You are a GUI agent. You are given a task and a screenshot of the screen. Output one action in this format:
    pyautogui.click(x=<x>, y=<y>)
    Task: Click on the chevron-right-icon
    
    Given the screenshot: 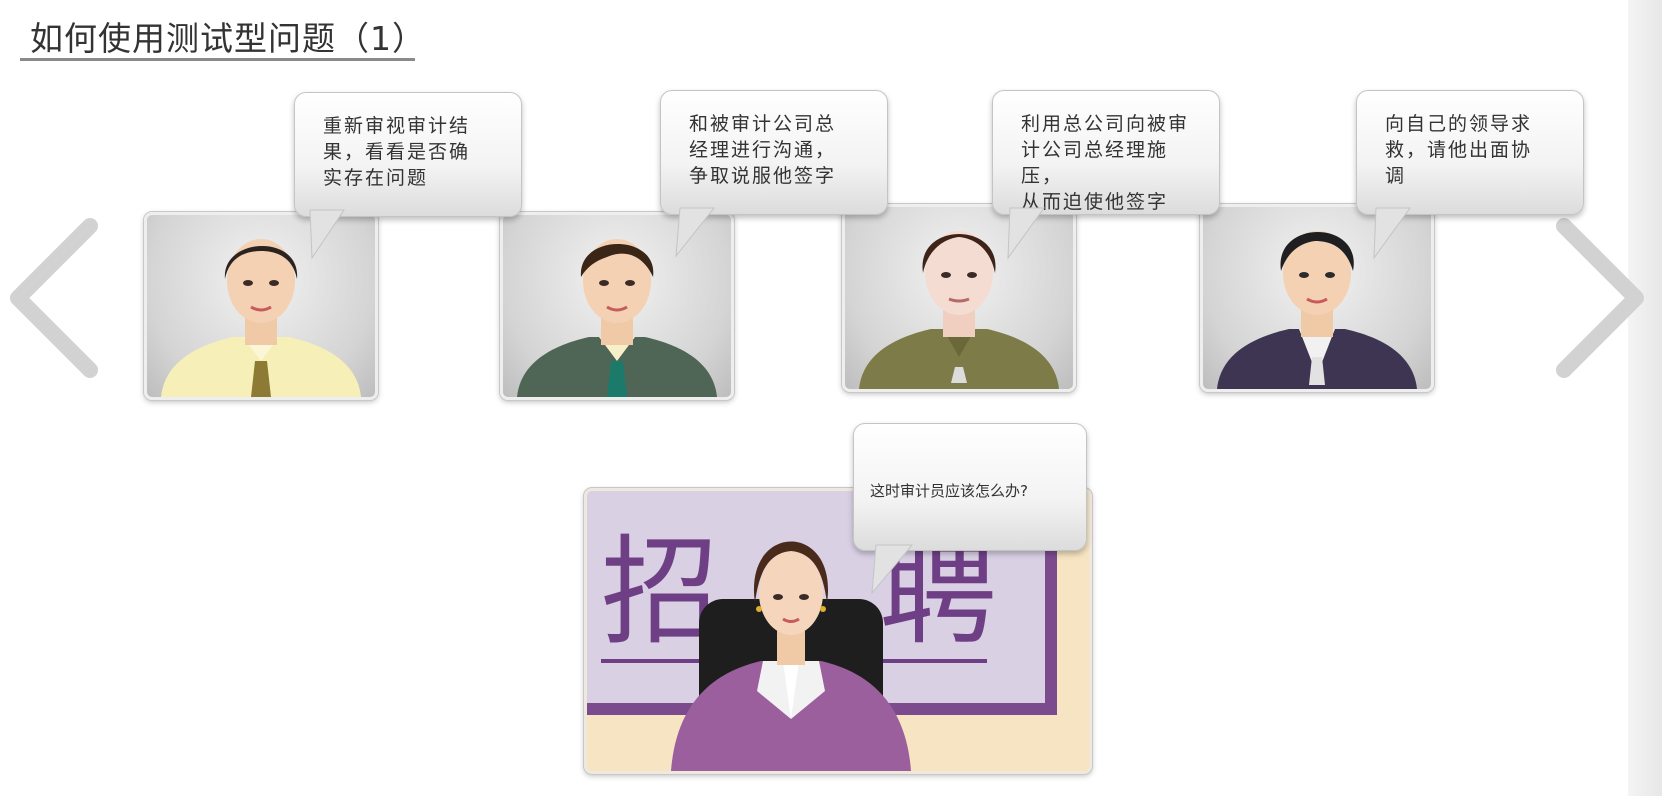 What is the action you would take?
    pyautogui.click(x=1600, y=298)
    